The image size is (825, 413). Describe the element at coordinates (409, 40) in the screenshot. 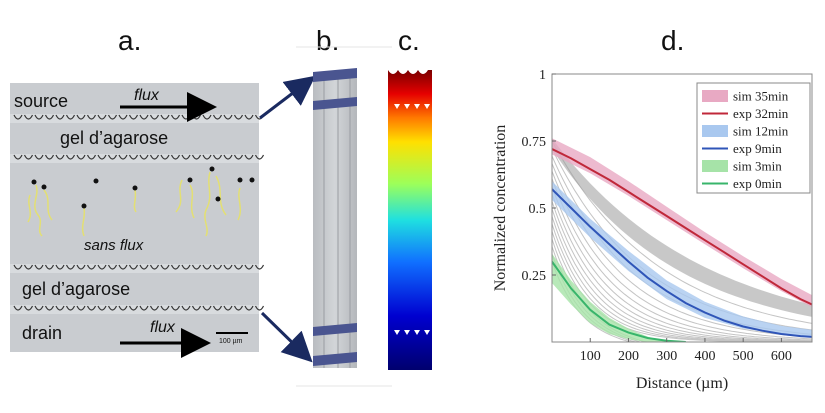

I see `panel-letter-c: c.` at that location.